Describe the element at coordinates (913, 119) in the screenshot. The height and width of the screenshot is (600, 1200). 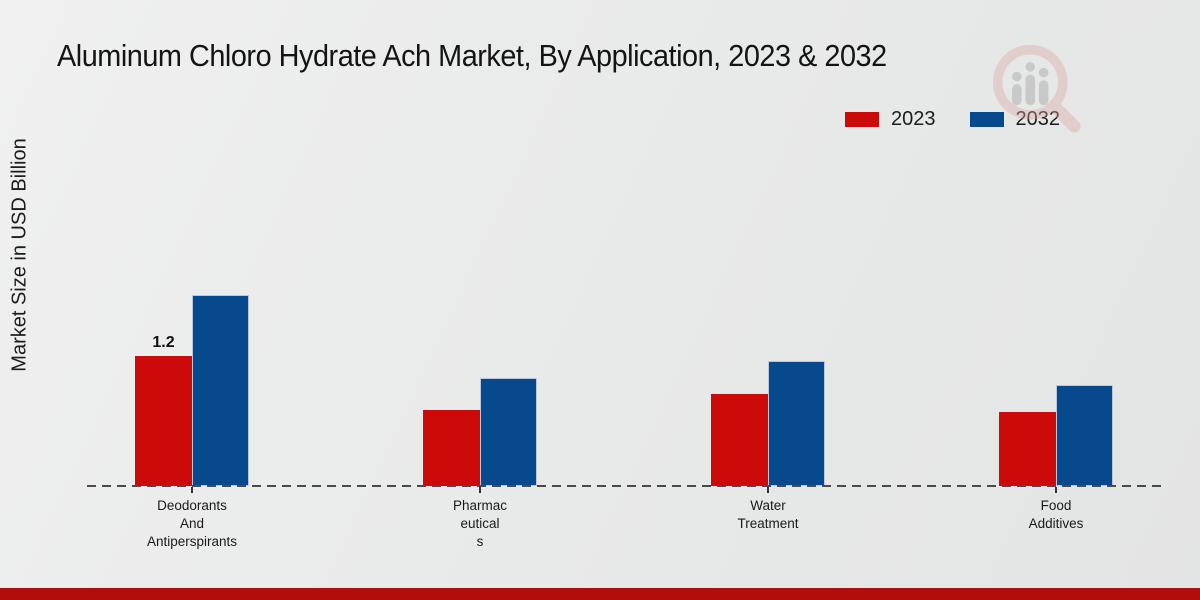
I see `legend-label-2023: 2023` at that location.